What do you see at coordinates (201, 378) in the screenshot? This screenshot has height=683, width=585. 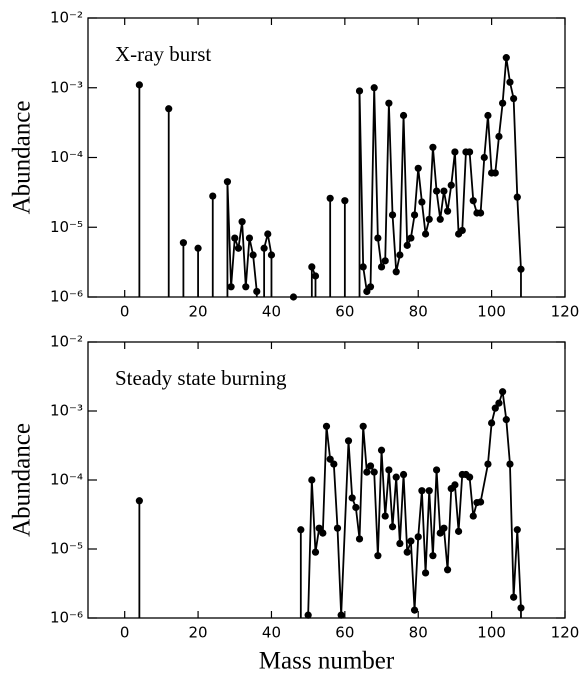 I see `annotation: Steady state burning` at bounding box center [201, 378].